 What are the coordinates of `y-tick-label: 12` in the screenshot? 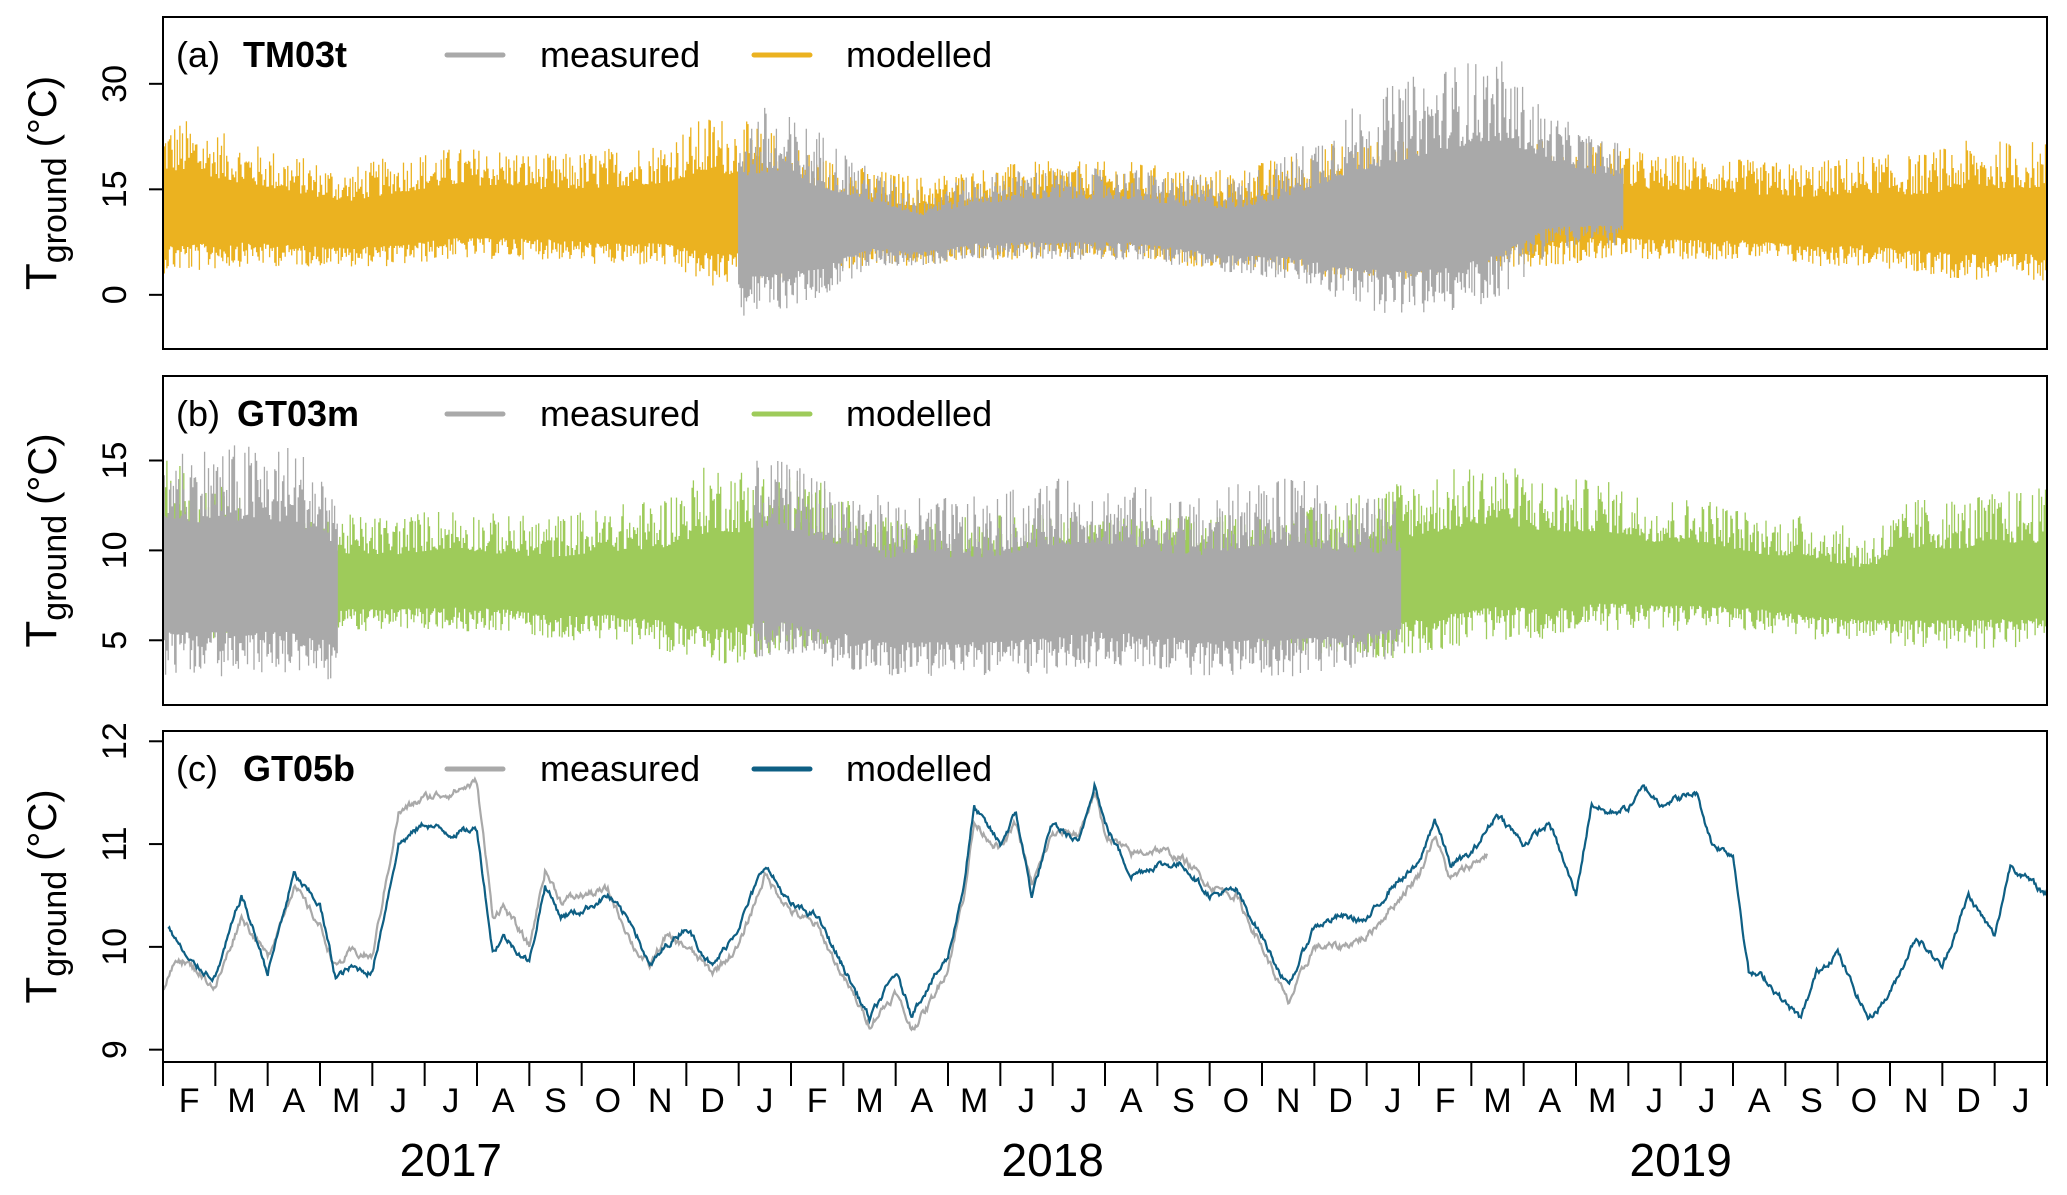 It's located at (115, 741).